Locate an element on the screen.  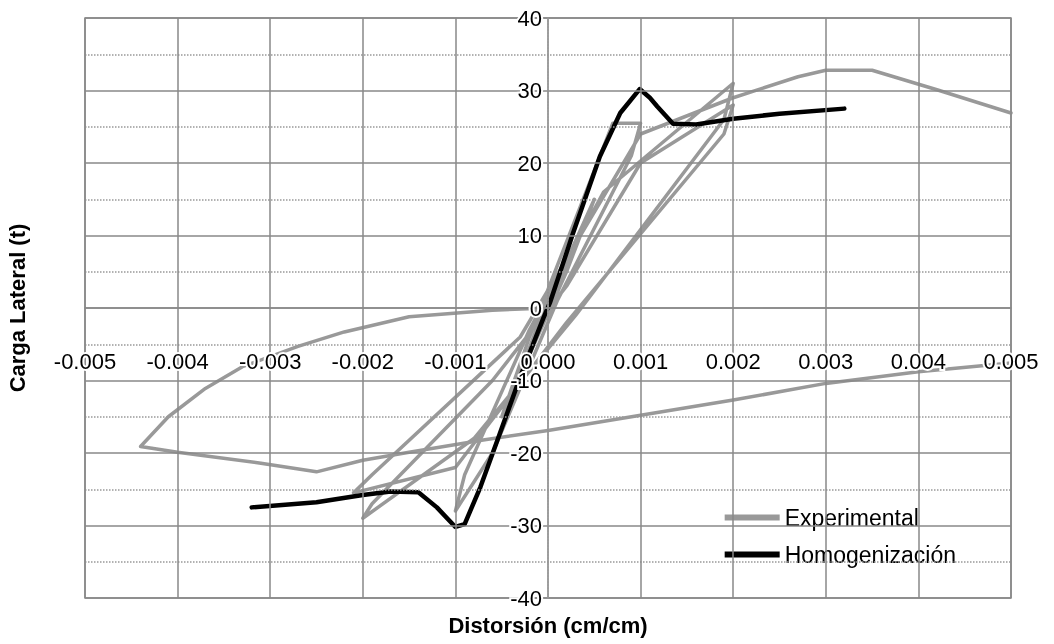
x-tick-label: -0.001 is located at coordinates (455, 361).